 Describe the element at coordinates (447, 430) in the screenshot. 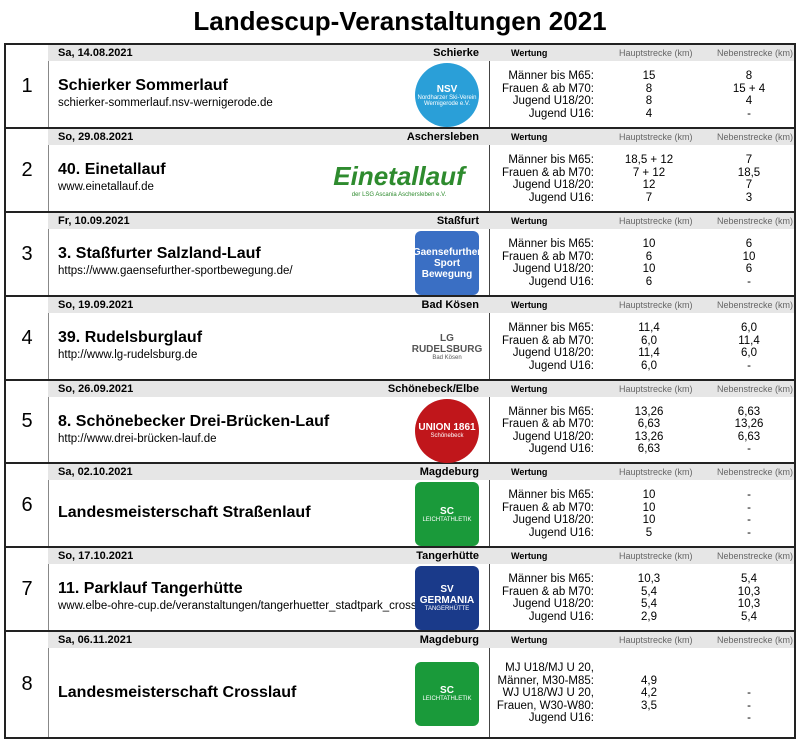

I see `event-logo: UNION 1861 Schönebeck` at that location.